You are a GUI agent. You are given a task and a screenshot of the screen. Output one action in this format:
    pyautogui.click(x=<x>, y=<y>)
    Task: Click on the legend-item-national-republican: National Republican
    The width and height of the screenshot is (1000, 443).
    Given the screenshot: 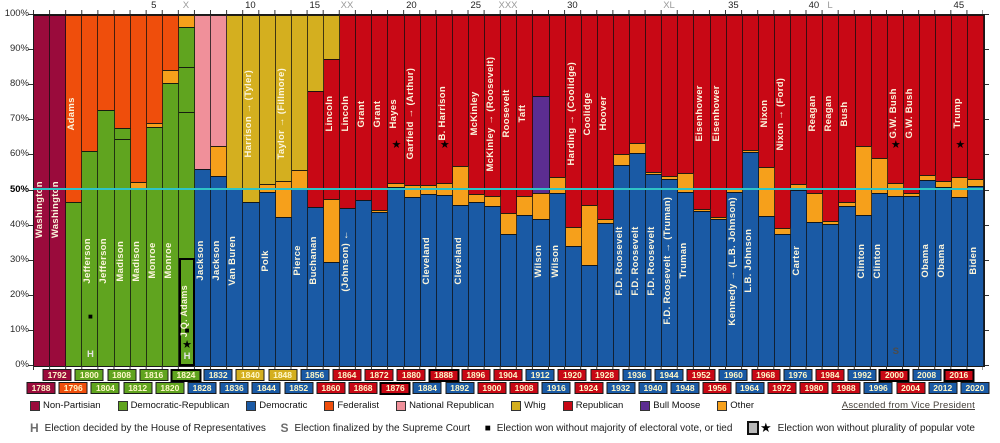 What is the action you would take?
    pyautogui.click(x=445, y=405)
    